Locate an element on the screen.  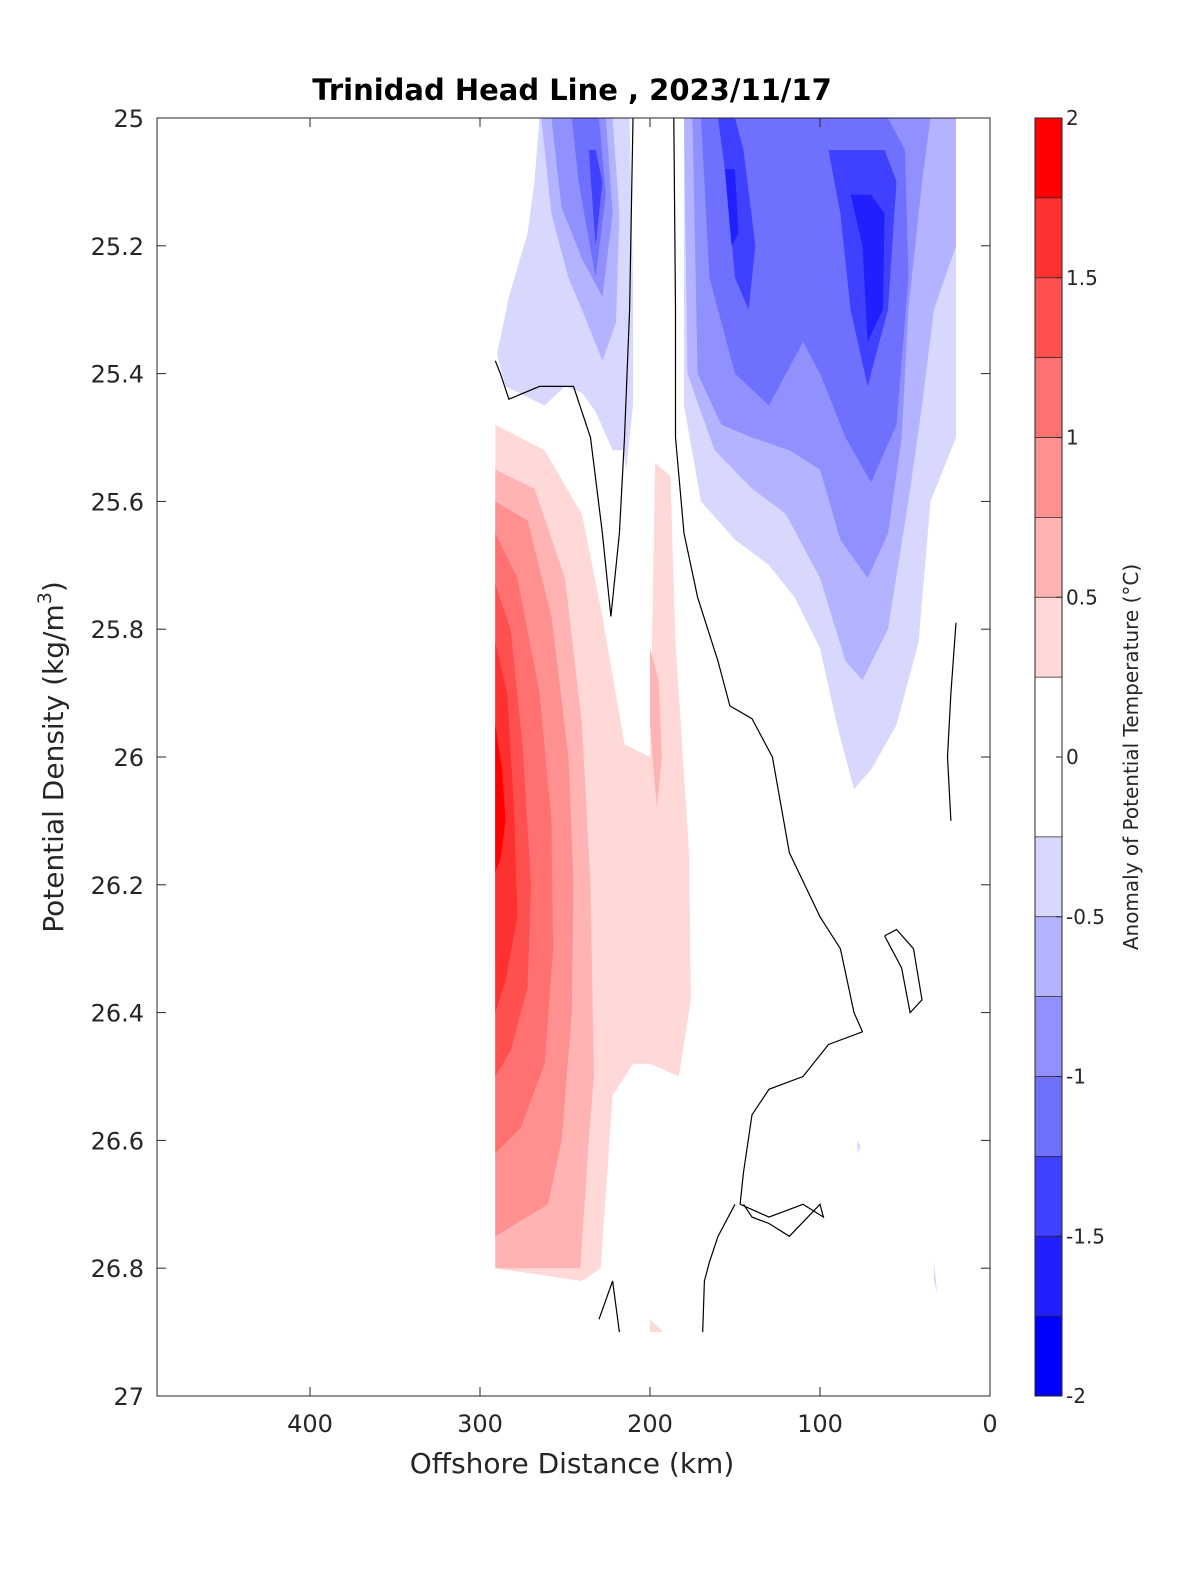
colorbar-title: Anomaly of Potential Temperature (°C) is located at coordinates (1131, 757).